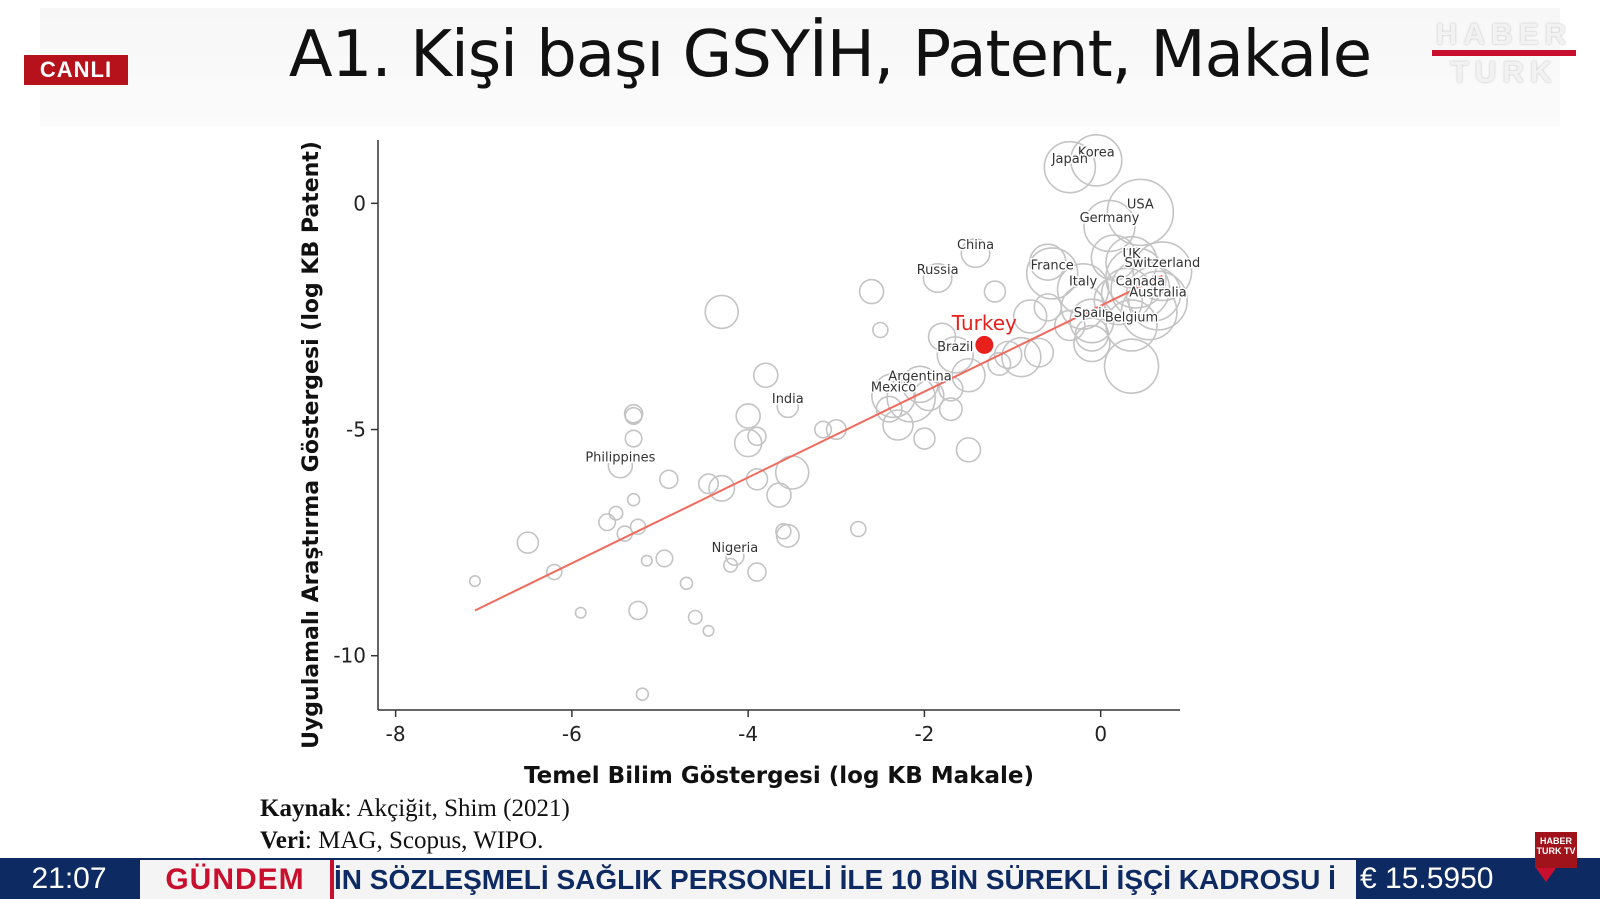  I want to click on point-label-korea: Korea, so click(1096, 152).